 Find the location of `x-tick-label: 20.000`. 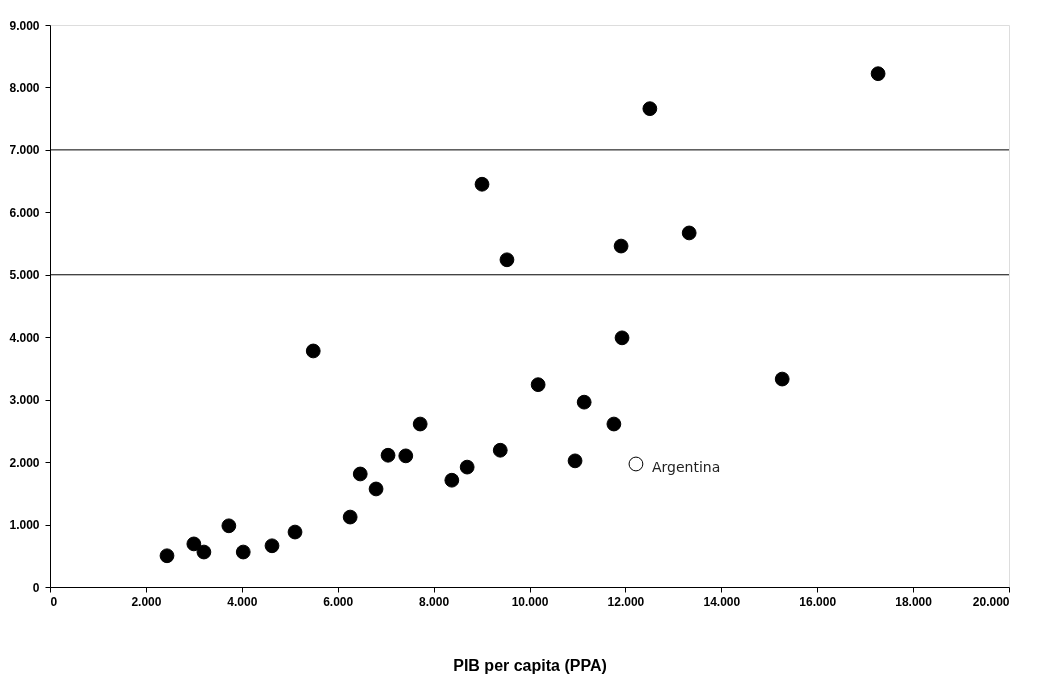

x-tick-label: 20.000 is located at coordinates (991, 601).